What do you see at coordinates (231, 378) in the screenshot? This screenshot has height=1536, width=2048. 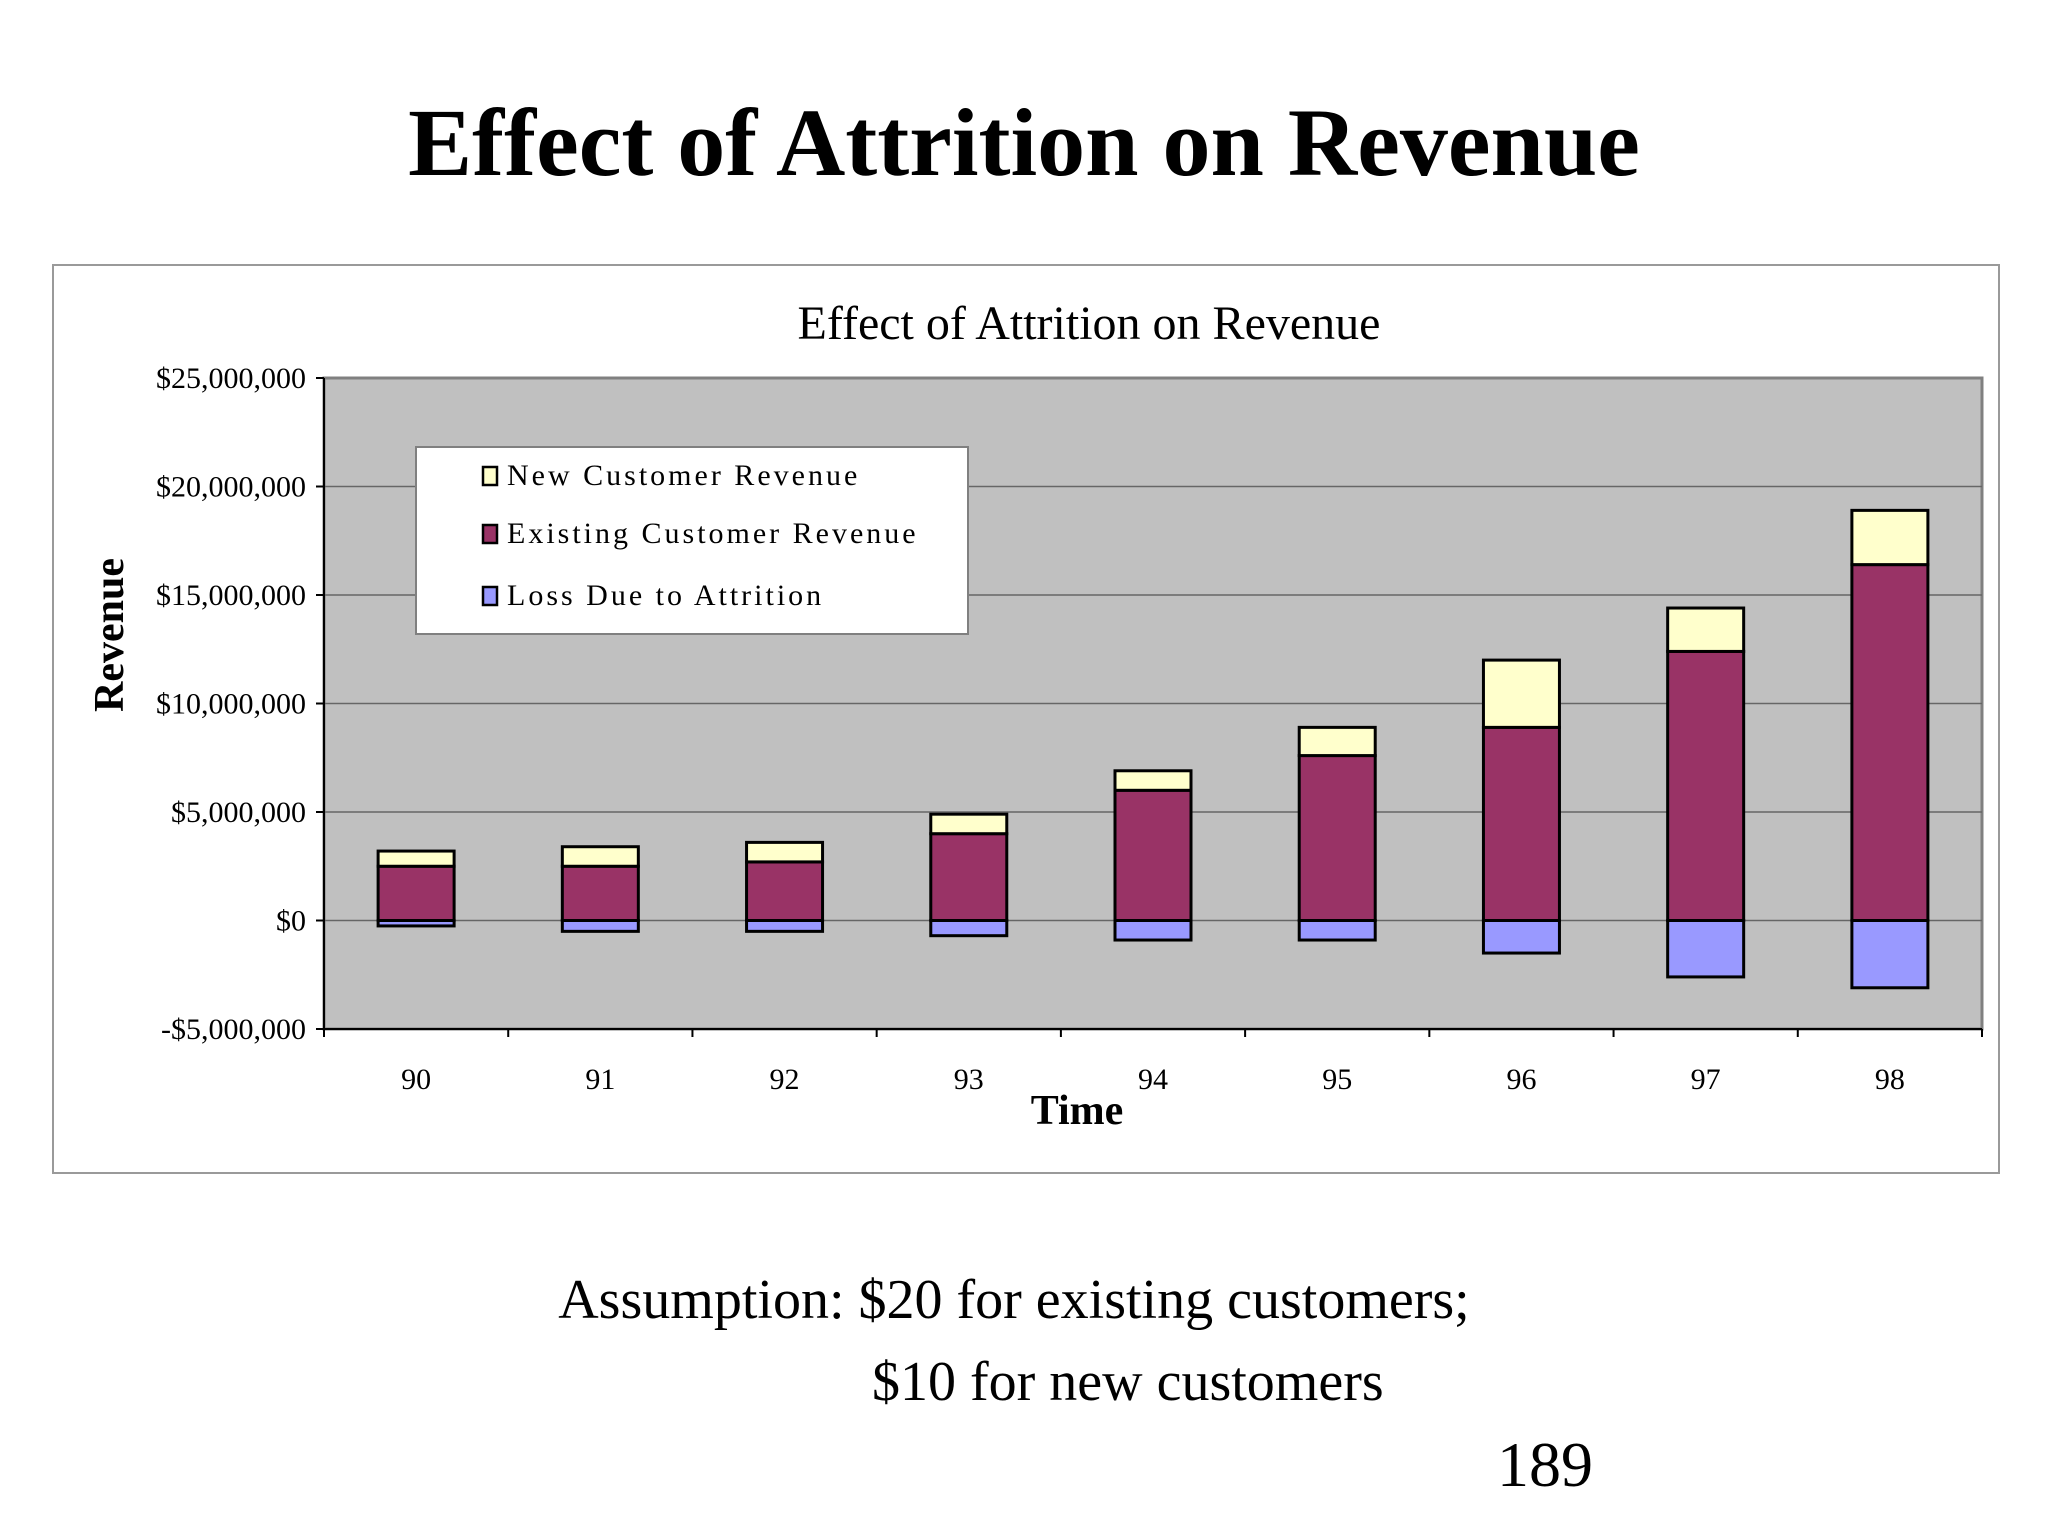 I see `y-tick-label: $25,000,000` at bounding box center [231, 378].